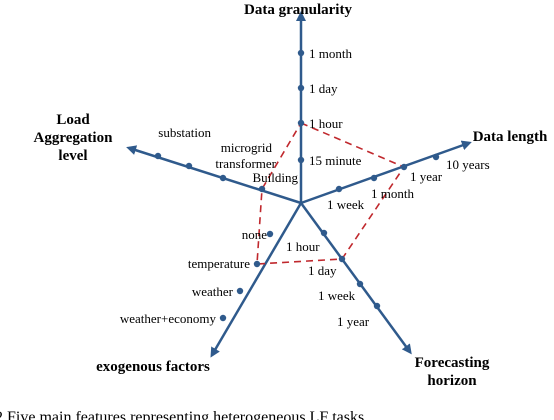 This screenshot has width=554, height=420. Describe the element at coordinates (74, 138) in the screenshot. I see `axis-title-4-line-1: Aggregation` at that location.